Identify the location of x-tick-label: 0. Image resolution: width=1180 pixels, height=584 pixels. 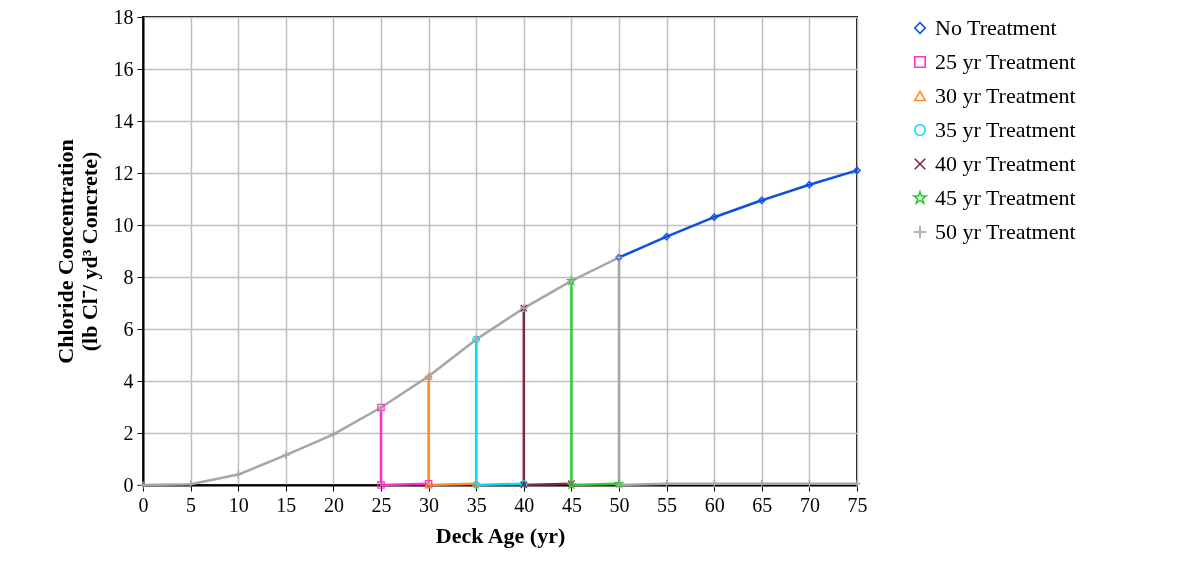
(143, 504).